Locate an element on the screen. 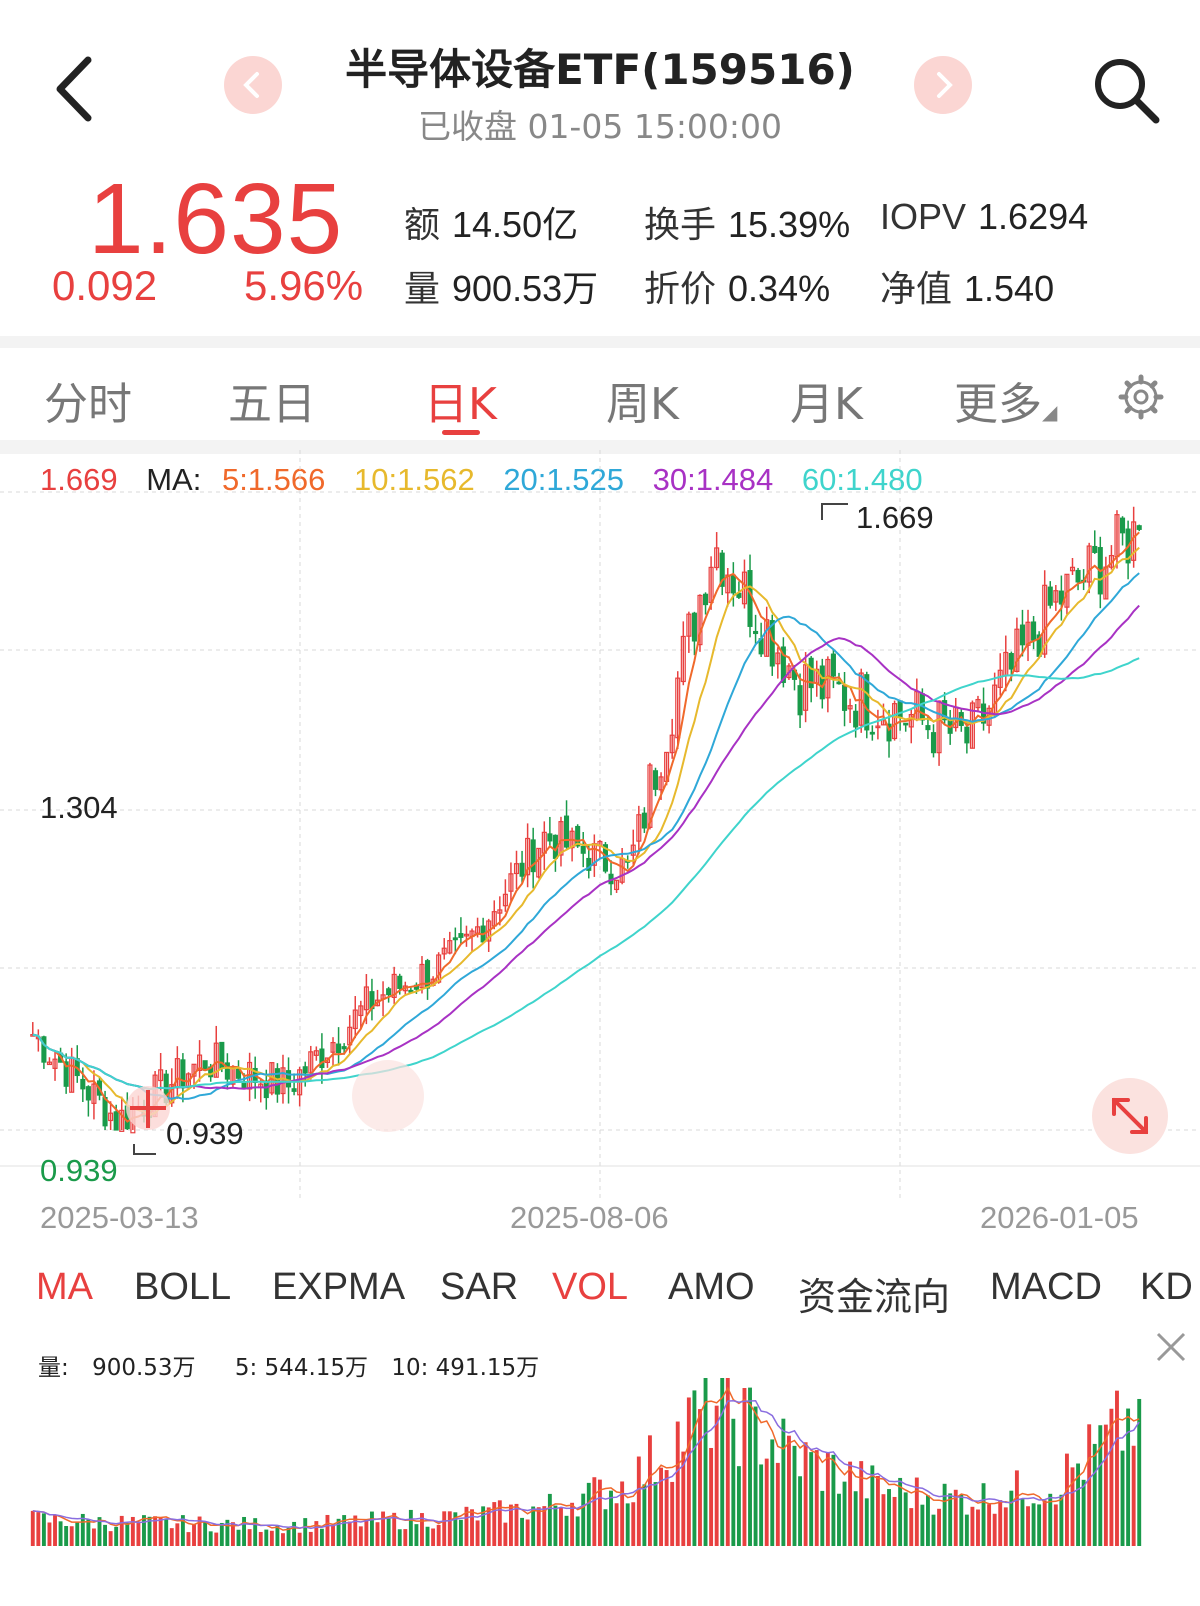  indicator-macd: MACD is located at coordinates (1046, 1287).